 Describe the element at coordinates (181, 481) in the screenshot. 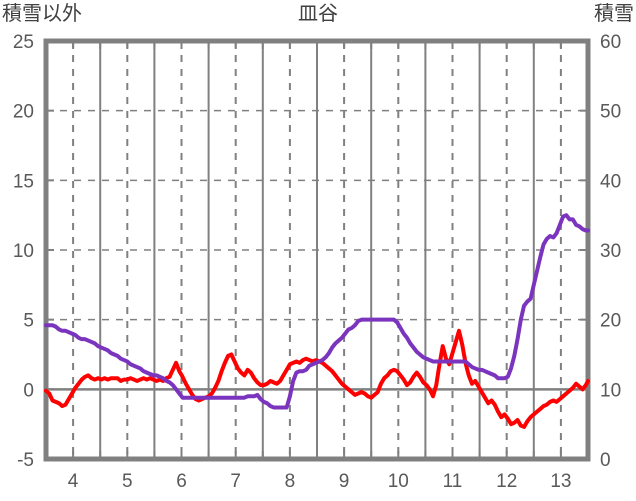

I see `x-tick-label: 6` at that location.